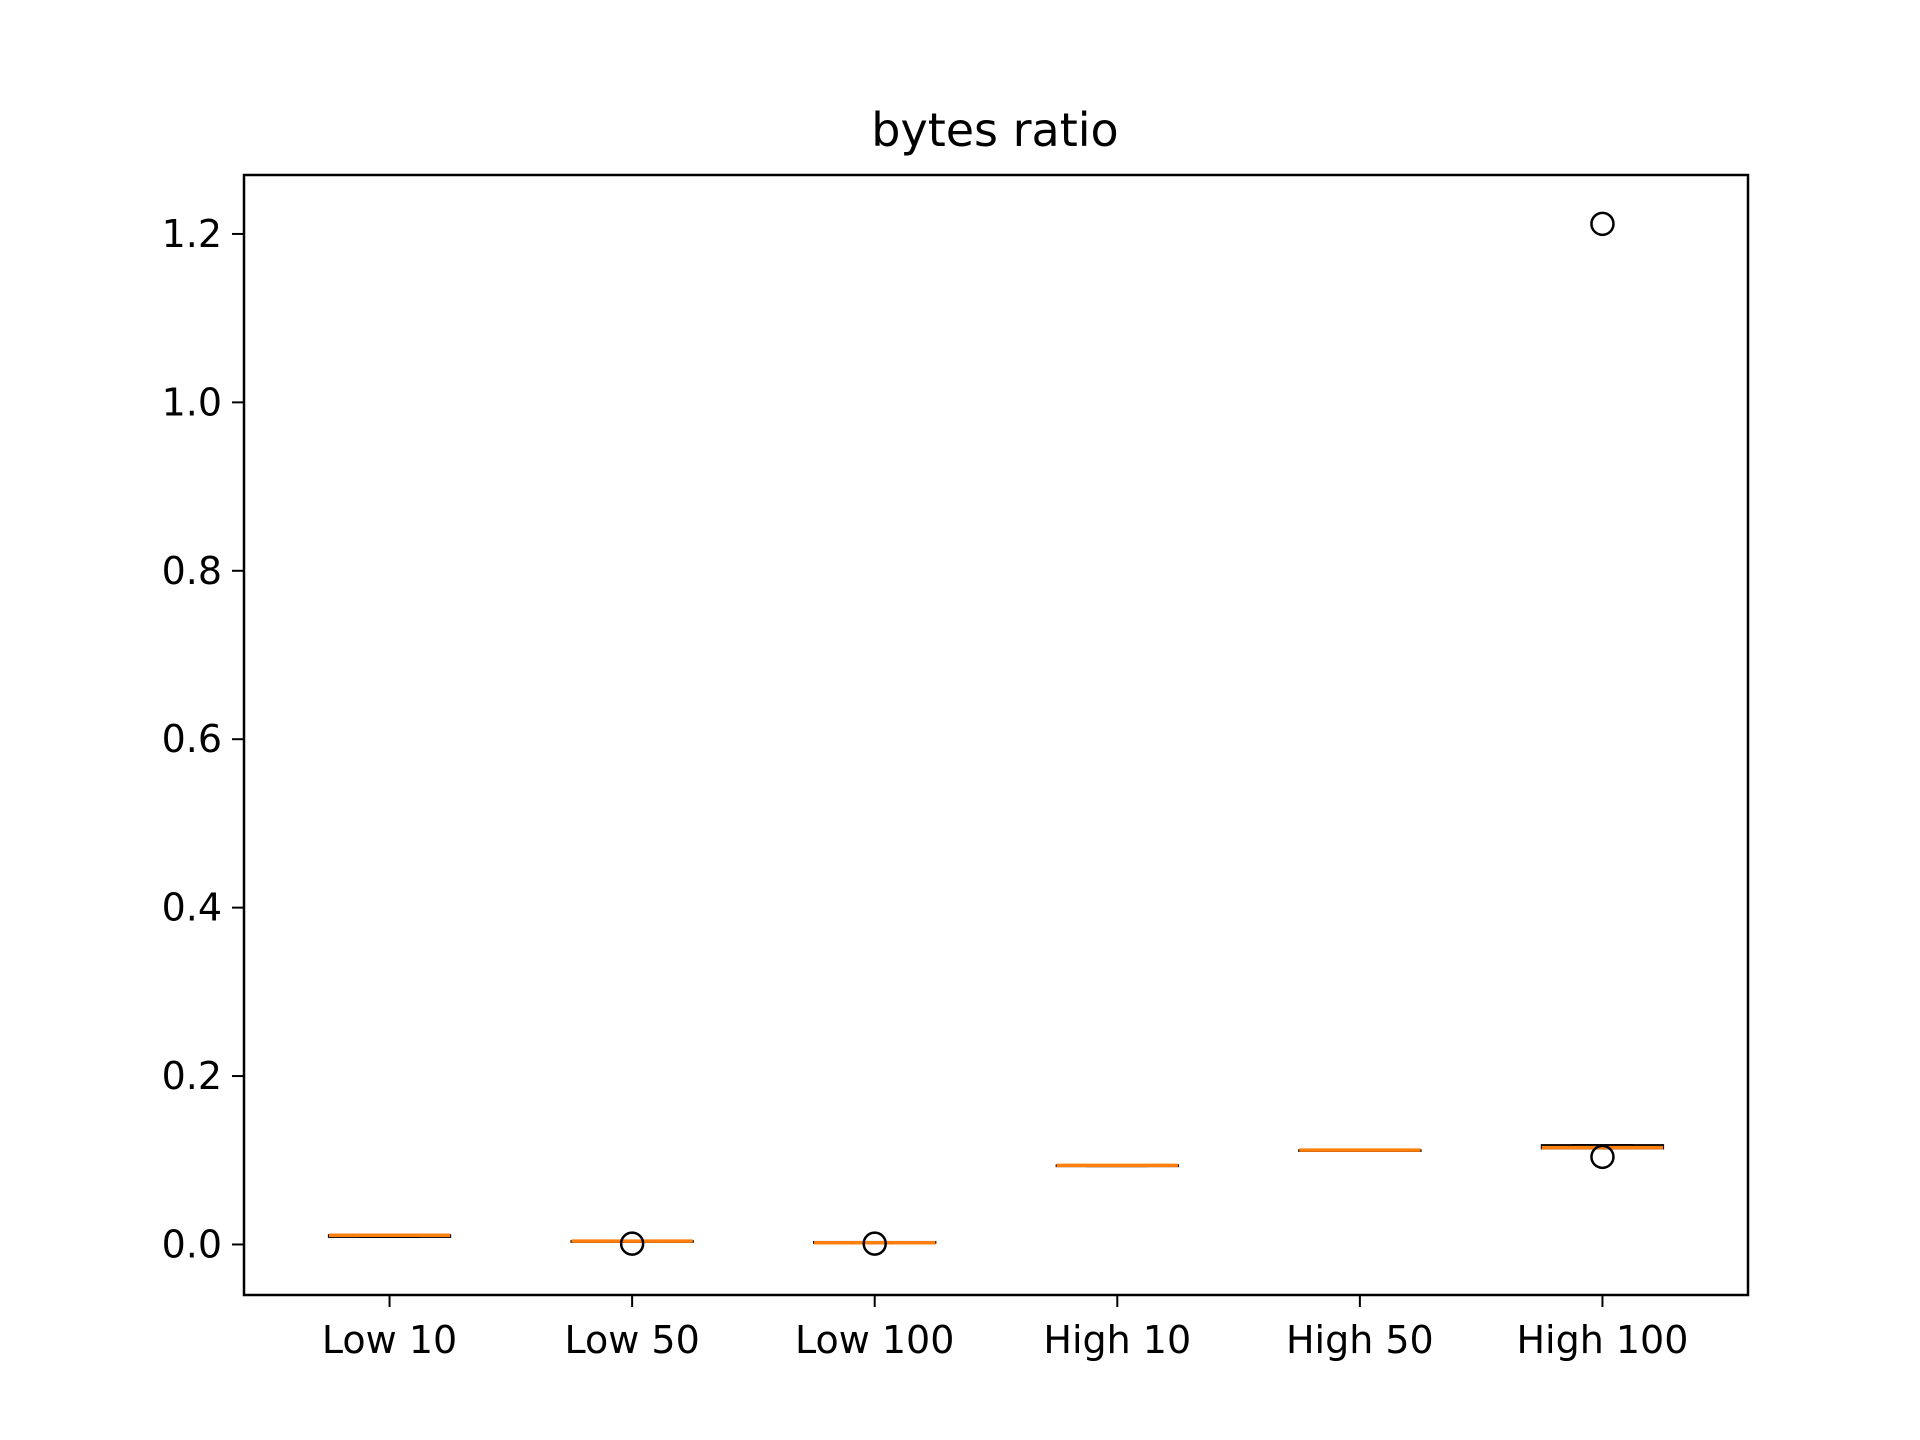 This screenshot has height=1440, width=1920. I want to click on x-tick-label: High 10, so click(1117, 1340).